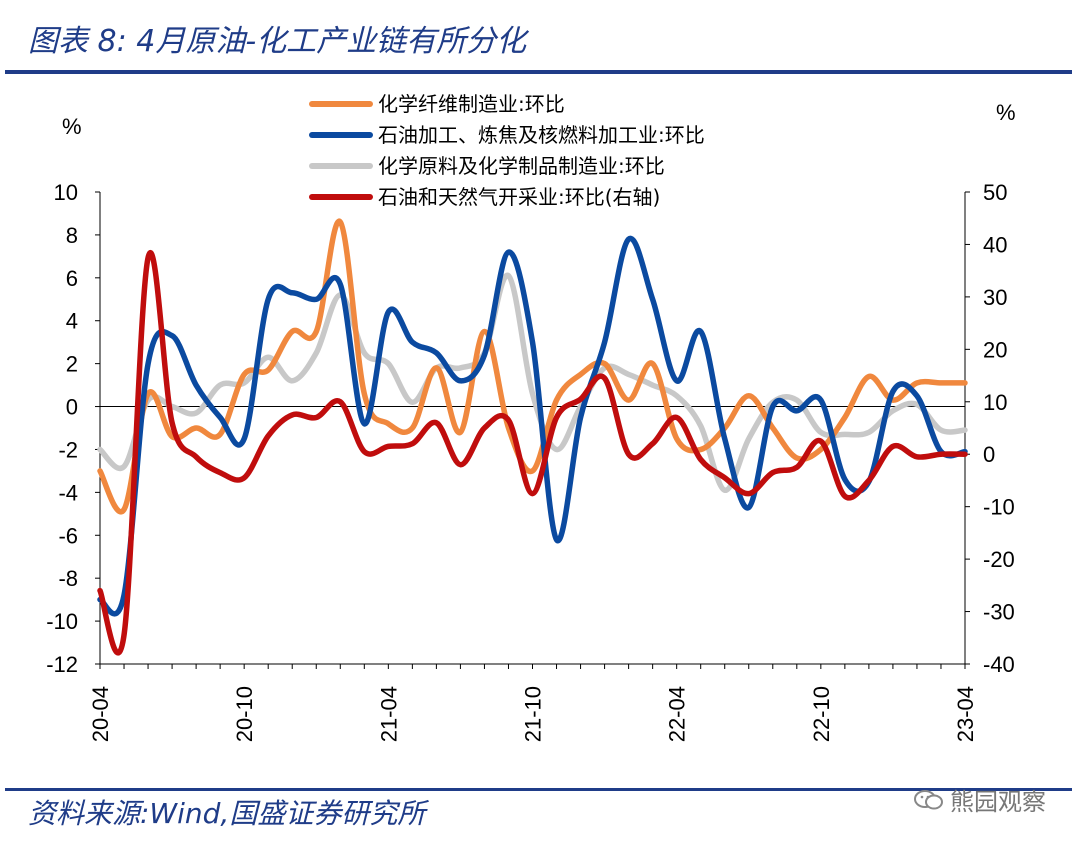 This screenshot has width=1080, height=845. What do you see at coordinates (388, 714) in the screenshot?
I see `x-tick-label: 21-04` at bounding box center [388, 714].